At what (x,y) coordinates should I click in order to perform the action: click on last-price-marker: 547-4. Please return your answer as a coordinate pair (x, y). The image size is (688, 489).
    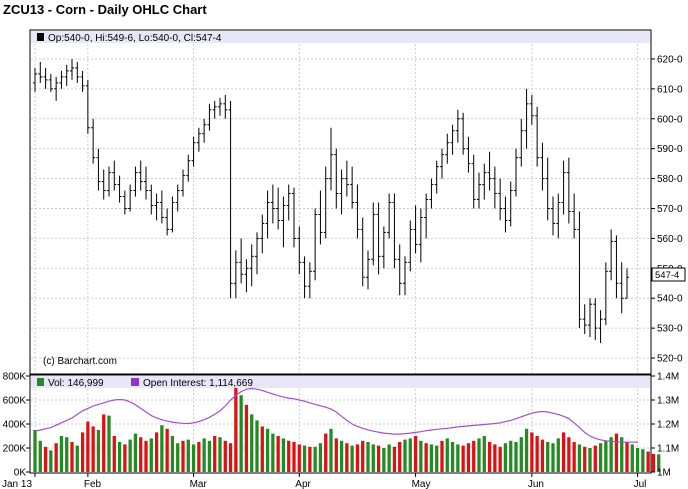
    Looking at the image, I should click on (668, 274).